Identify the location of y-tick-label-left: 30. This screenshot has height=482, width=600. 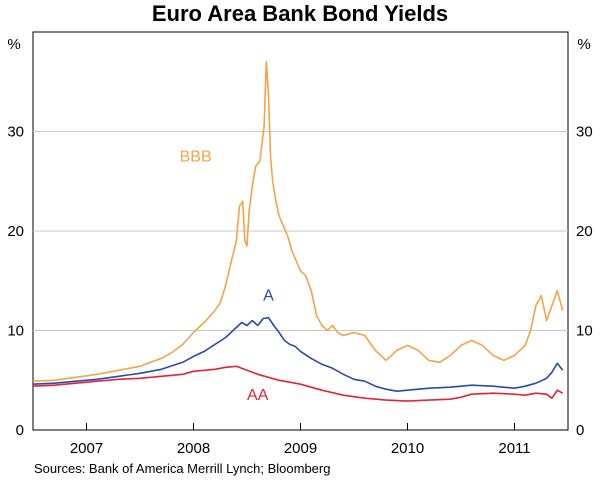
(15, 132).